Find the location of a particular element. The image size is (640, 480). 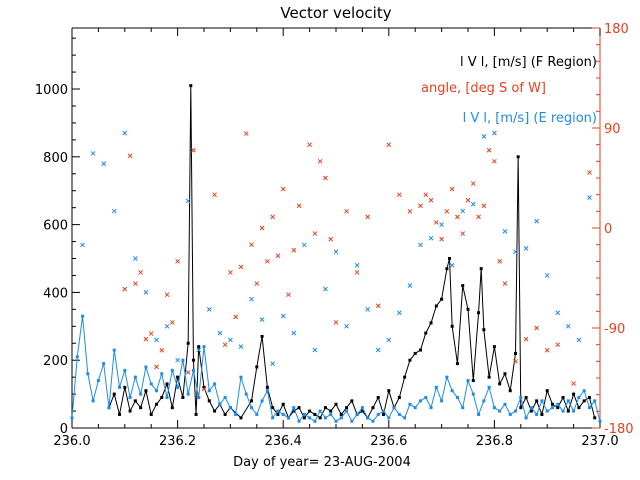

x-tick-label: 236.0 is located at coordinates (71, 441).